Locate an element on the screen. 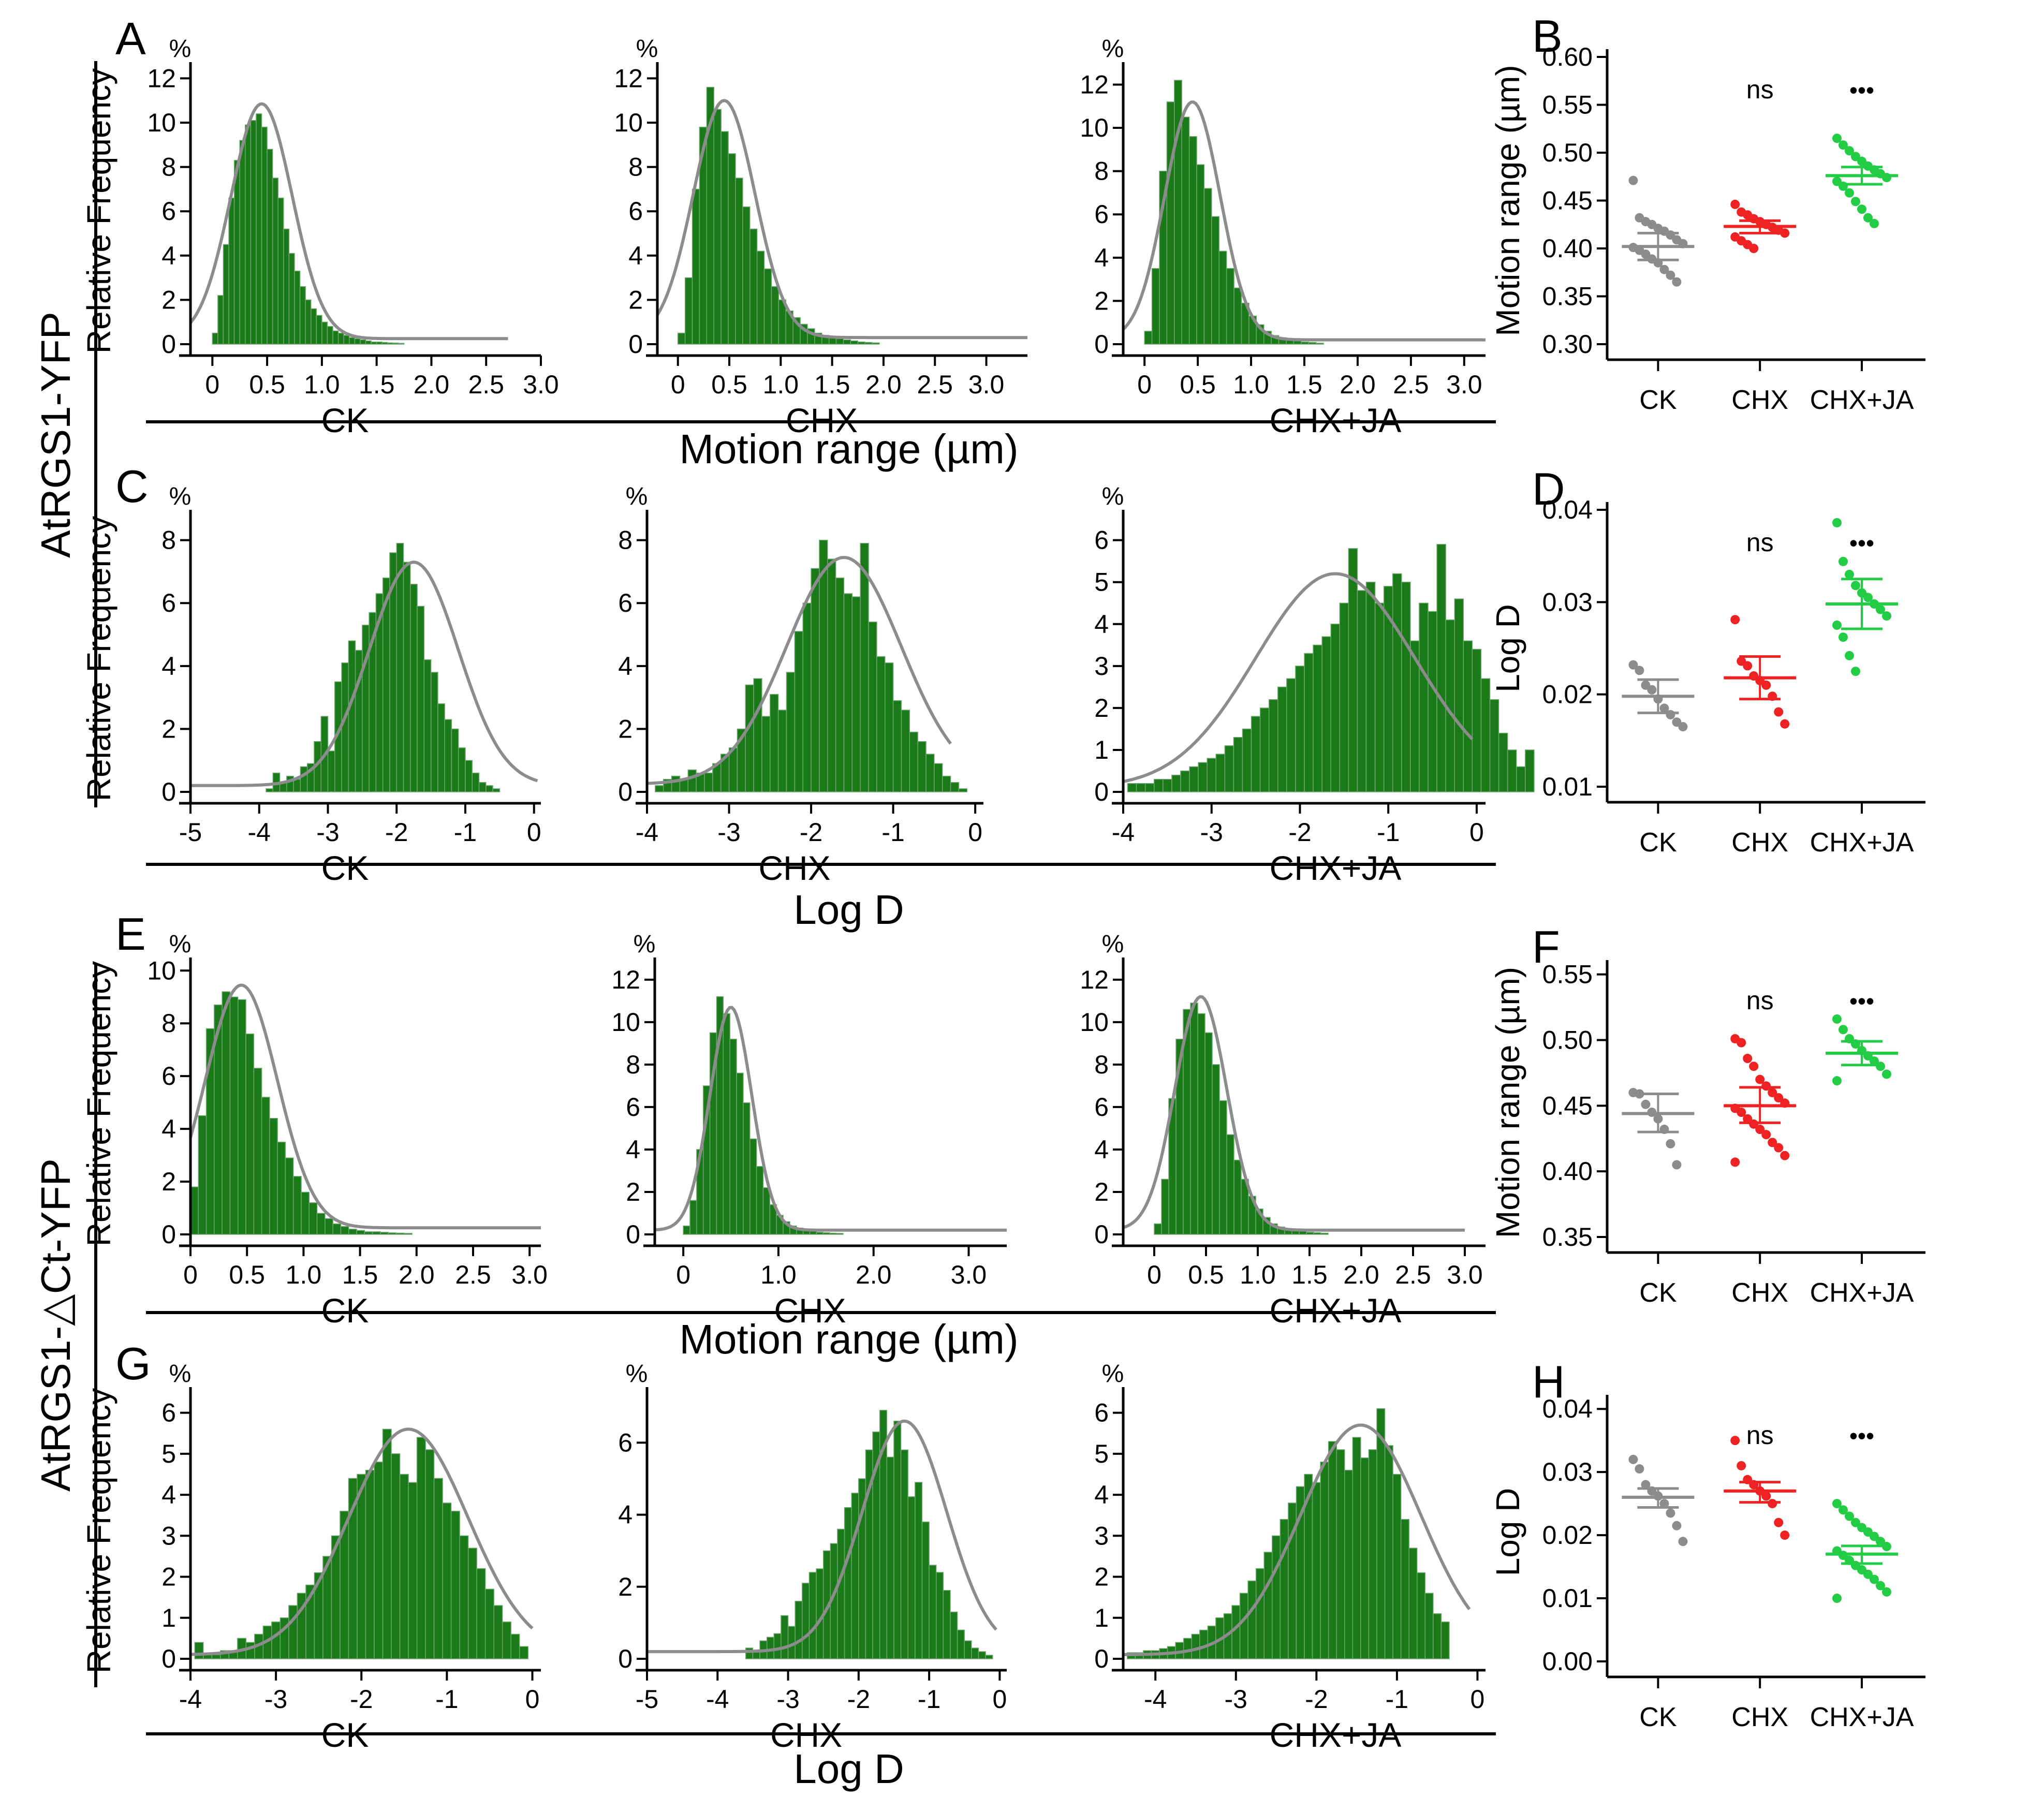 This screenshot has height=1797, width=2044. x-tick-label: 0.5 is located at coordinates (1198, 384).